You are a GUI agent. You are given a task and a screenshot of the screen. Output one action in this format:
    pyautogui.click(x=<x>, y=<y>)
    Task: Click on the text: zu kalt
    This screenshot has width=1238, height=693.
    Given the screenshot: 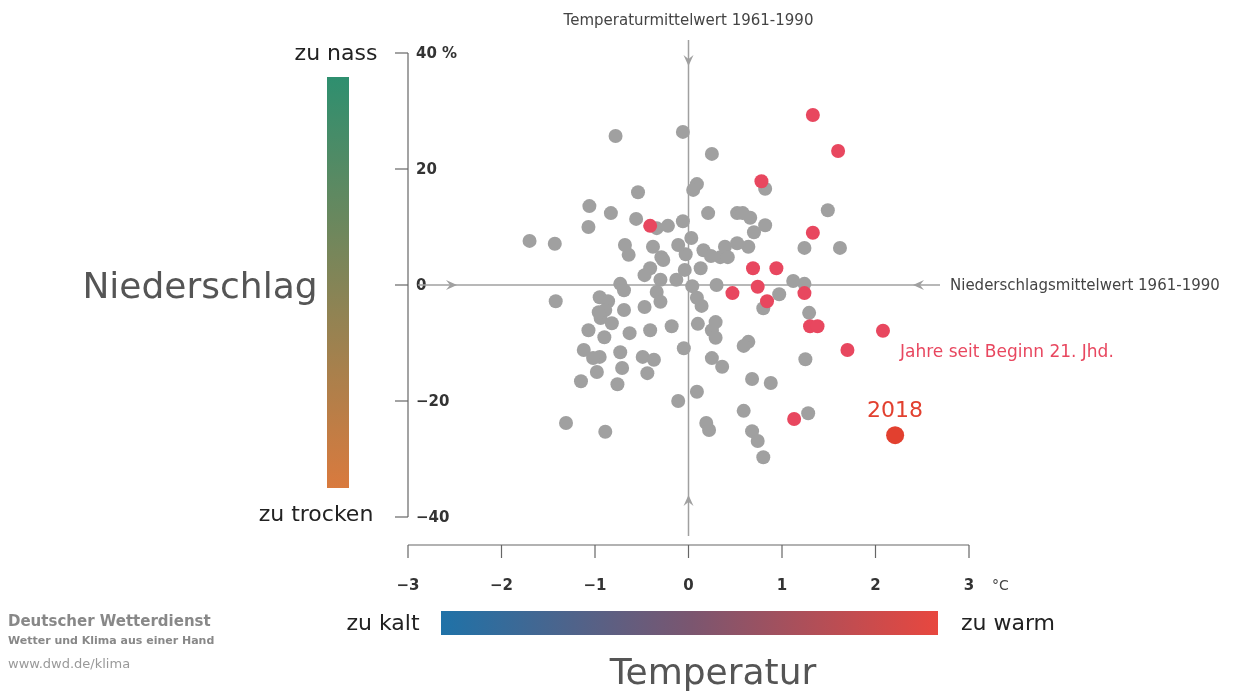 What is the action you would take?
    pyautogui.click(x=383, y=622)
    